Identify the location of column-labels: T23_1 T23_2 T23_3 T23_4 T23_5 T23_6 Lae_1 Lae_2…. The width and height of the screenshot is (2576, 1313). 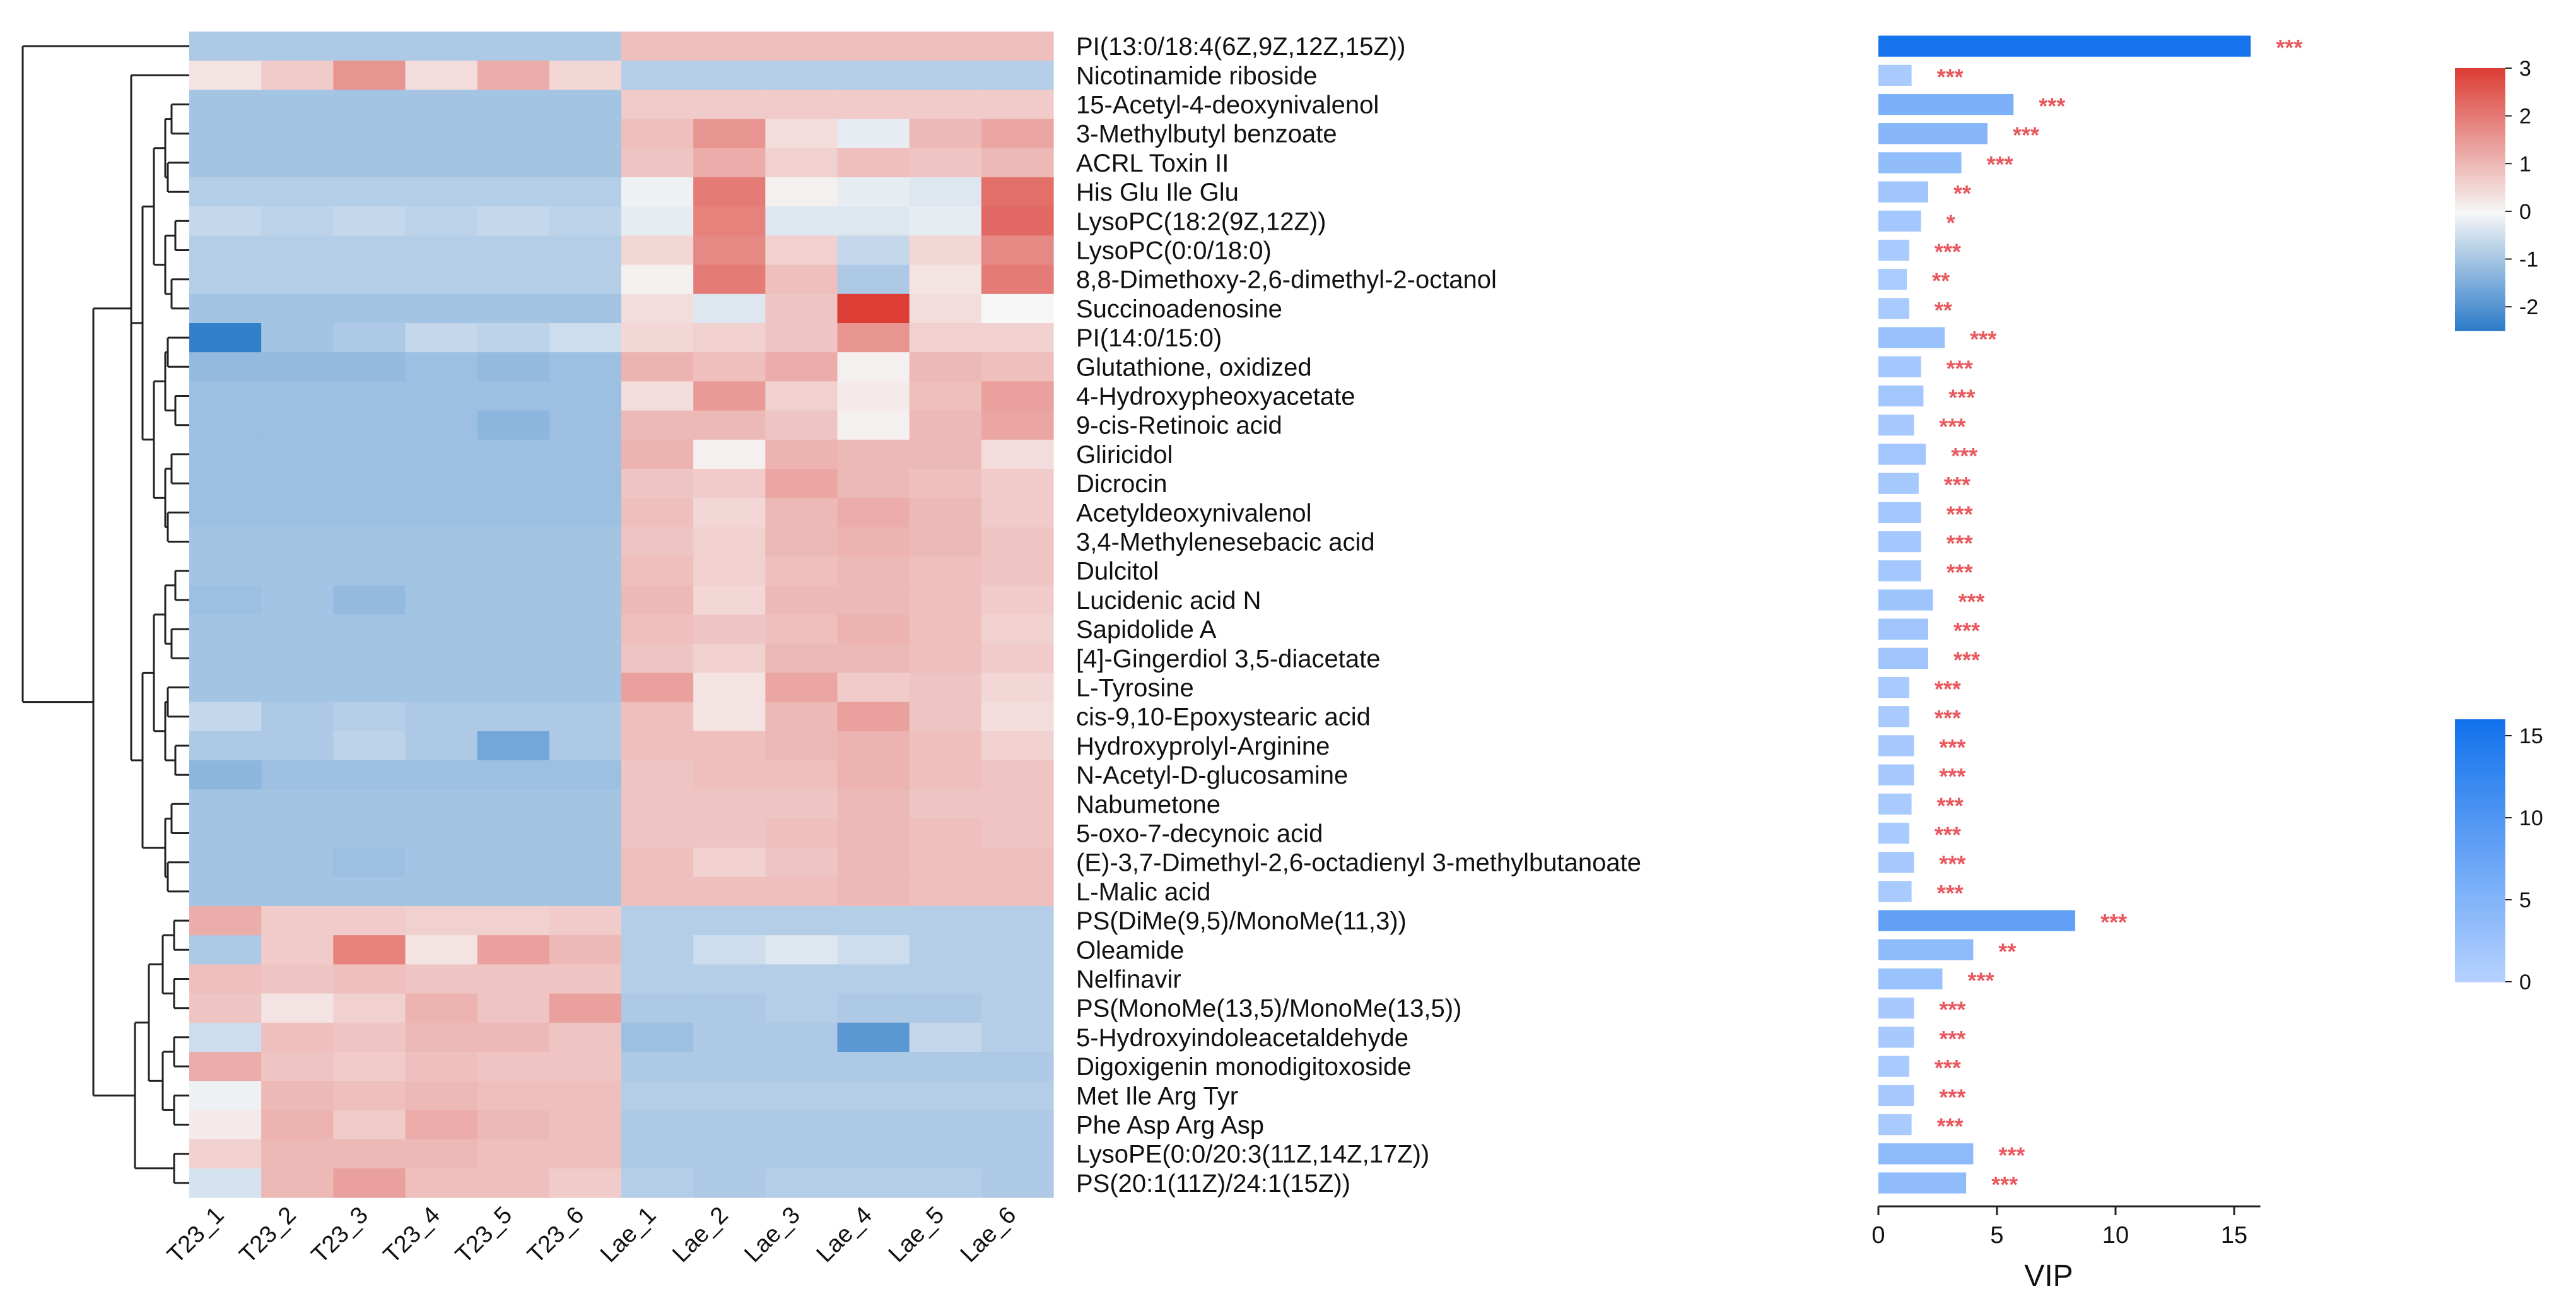
(592, 1235).